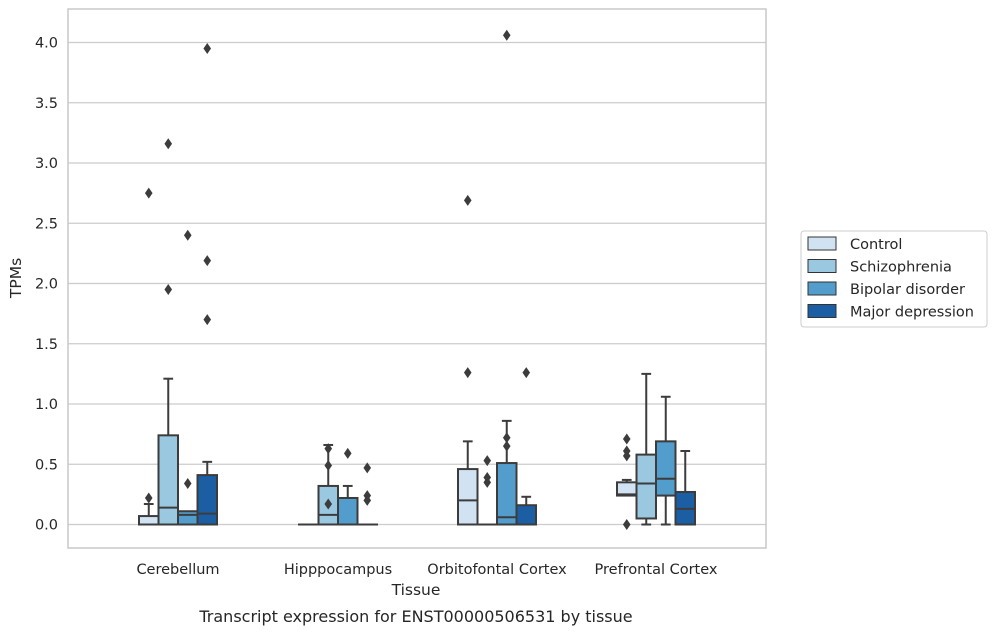 Image resolution: width=997 pixels, height=634 pixels. What do you see at coordinates (46, 164) in the screenshot?
I see `y-tick-label: 3.0` at bounding box center [46, 164].